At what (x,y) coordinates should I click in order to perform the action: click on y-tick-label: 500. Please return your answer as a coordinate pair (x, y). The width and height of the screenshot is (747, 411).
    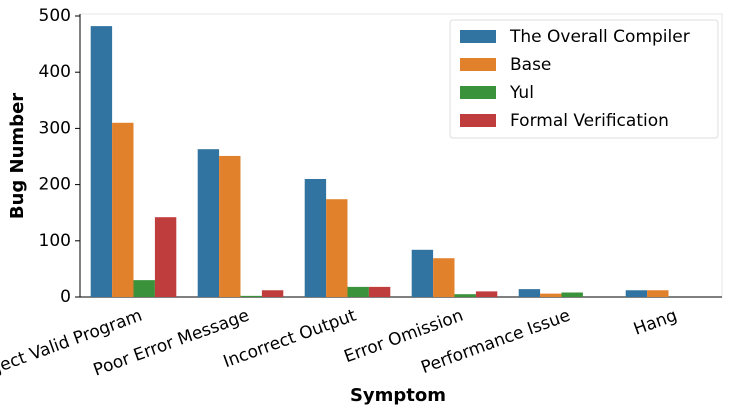
    Looking at the image, I should click on (55, 16).